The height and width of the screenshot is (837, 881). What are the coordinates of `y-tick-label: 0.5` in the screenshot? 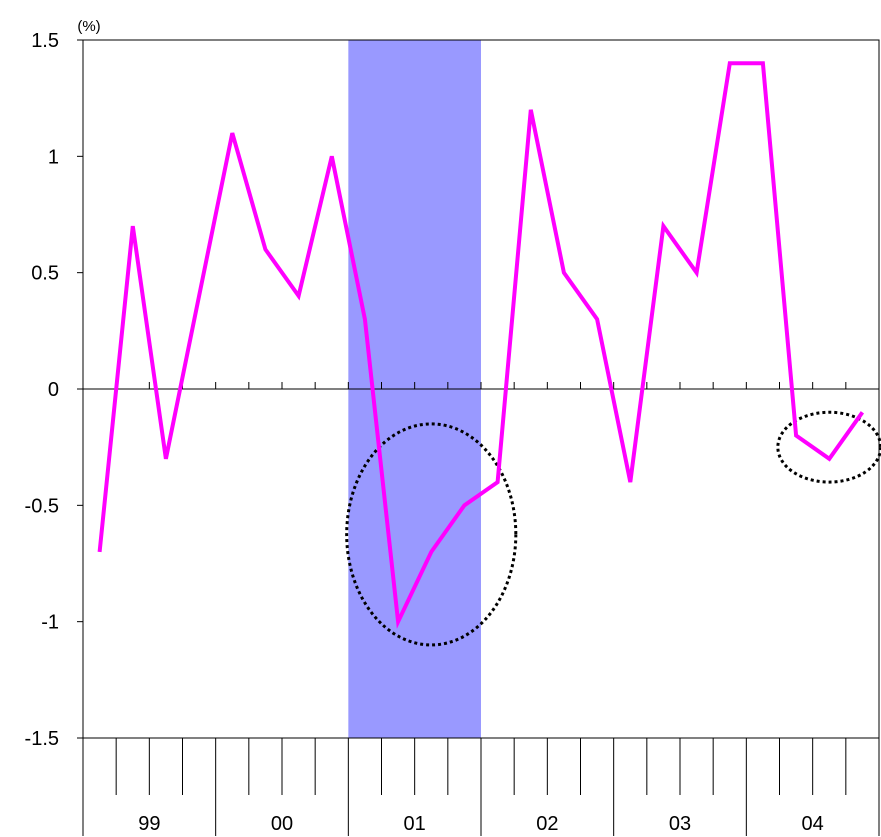 It's located at (45, 274).